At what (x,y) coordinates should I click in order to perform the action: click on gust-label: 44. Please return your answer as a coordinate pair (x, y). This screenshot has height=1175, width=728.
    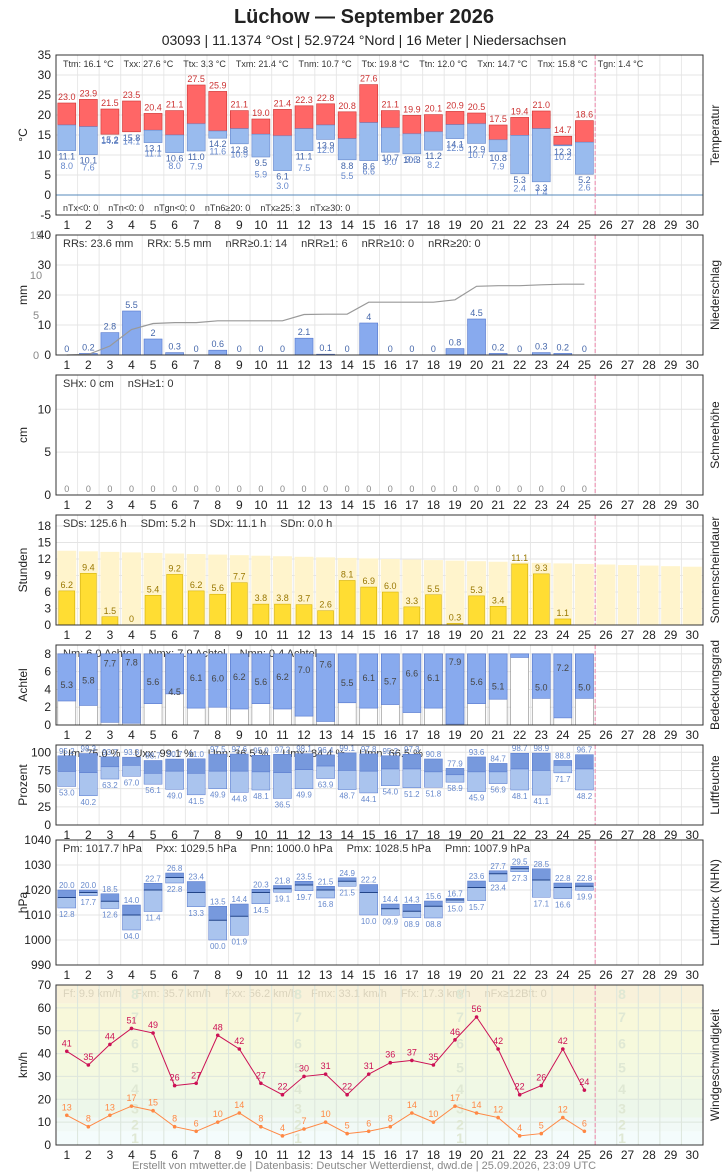
    Looking at the image, I should click on (110, 1036).